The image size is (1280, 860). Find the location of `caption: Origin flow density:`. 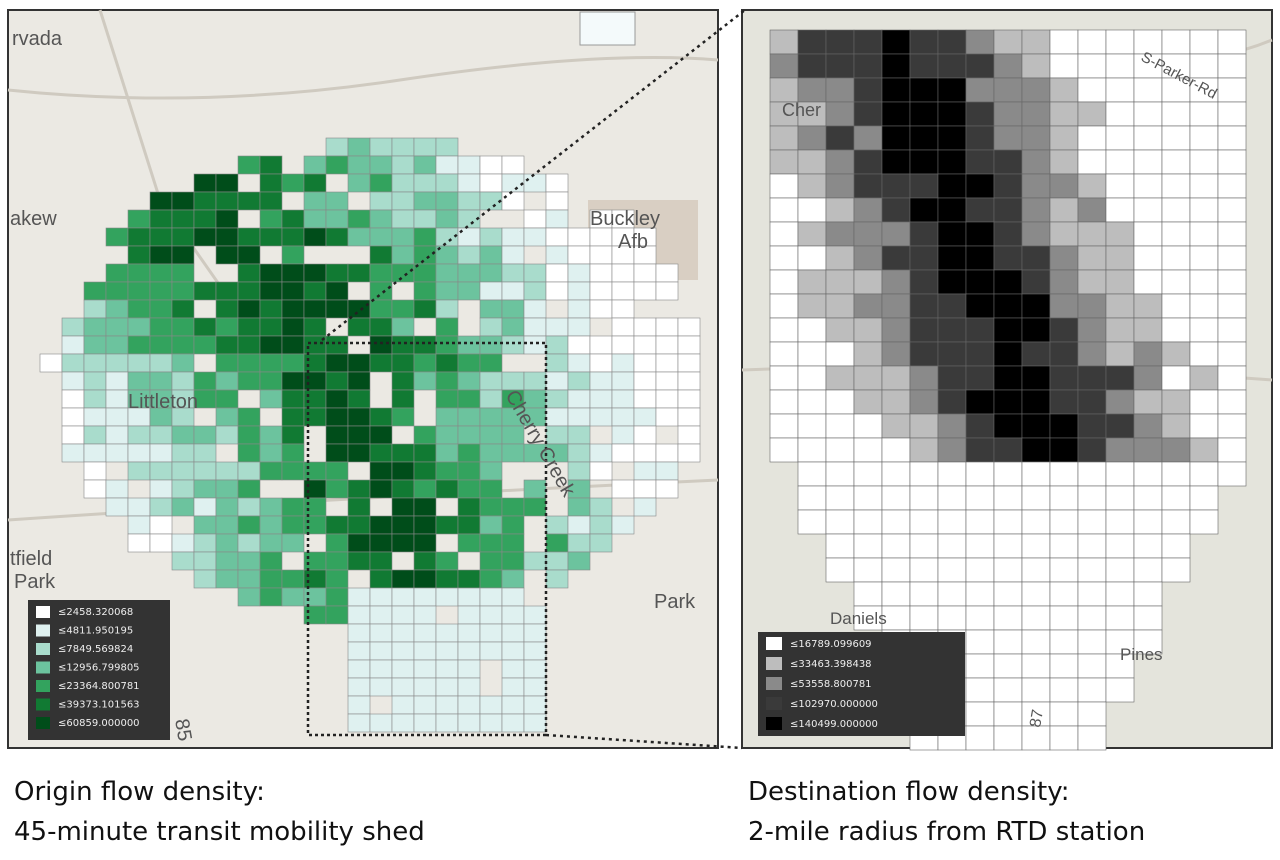

caption: Origin flow density: is located at coordinates (139, 792).